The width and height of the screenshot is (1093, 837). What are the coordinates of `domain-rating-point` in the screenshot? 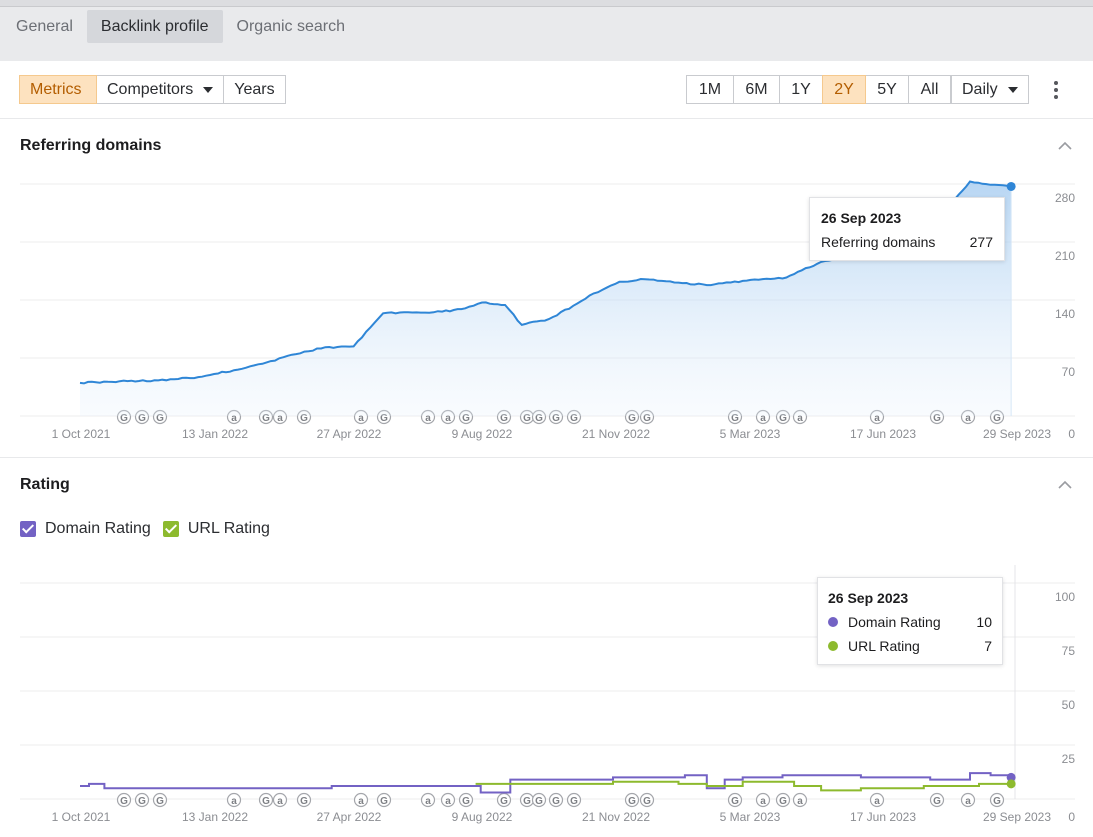 It's located at (1011, 777).